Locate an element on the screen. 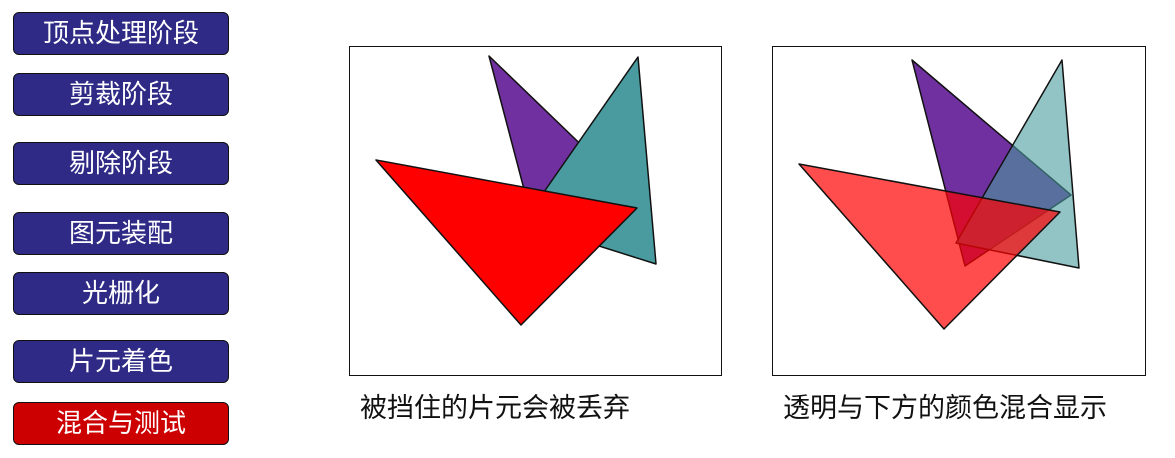 This screenshot has height=458, width=1175. stage-clipping: 剪裁阶段 is located at coordinates (121, 94).